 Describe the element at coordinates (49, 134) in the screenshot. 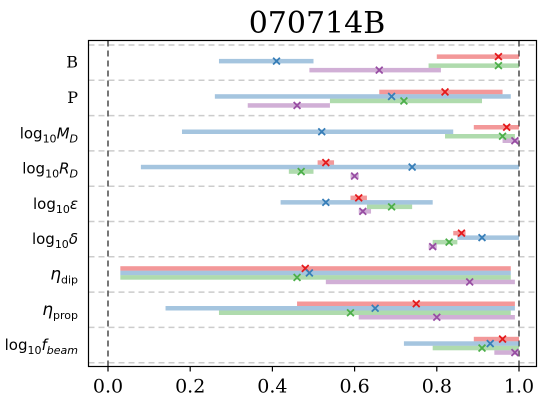

I see `row-label: log10MD` at that location.